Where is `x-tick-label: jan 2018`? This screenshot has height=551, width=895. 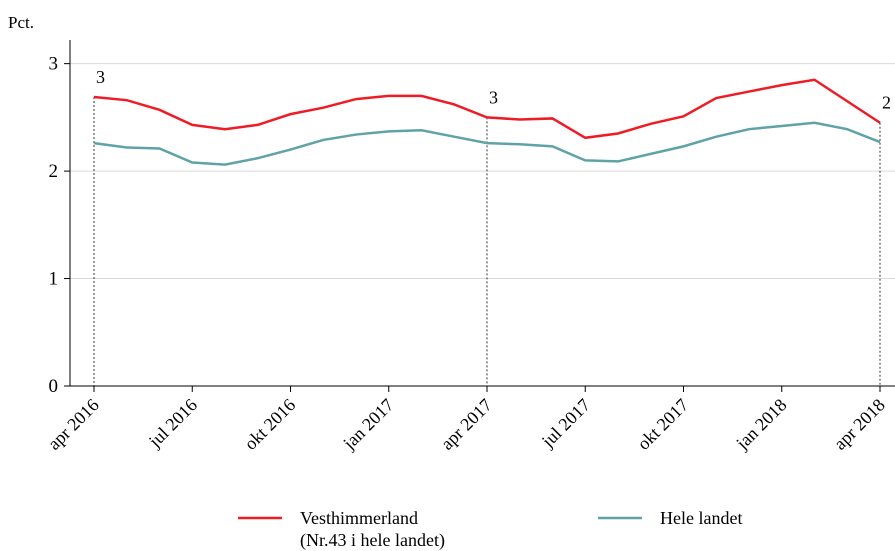 x-tick-label: jan 2018 is located at coordinates (761, 424).